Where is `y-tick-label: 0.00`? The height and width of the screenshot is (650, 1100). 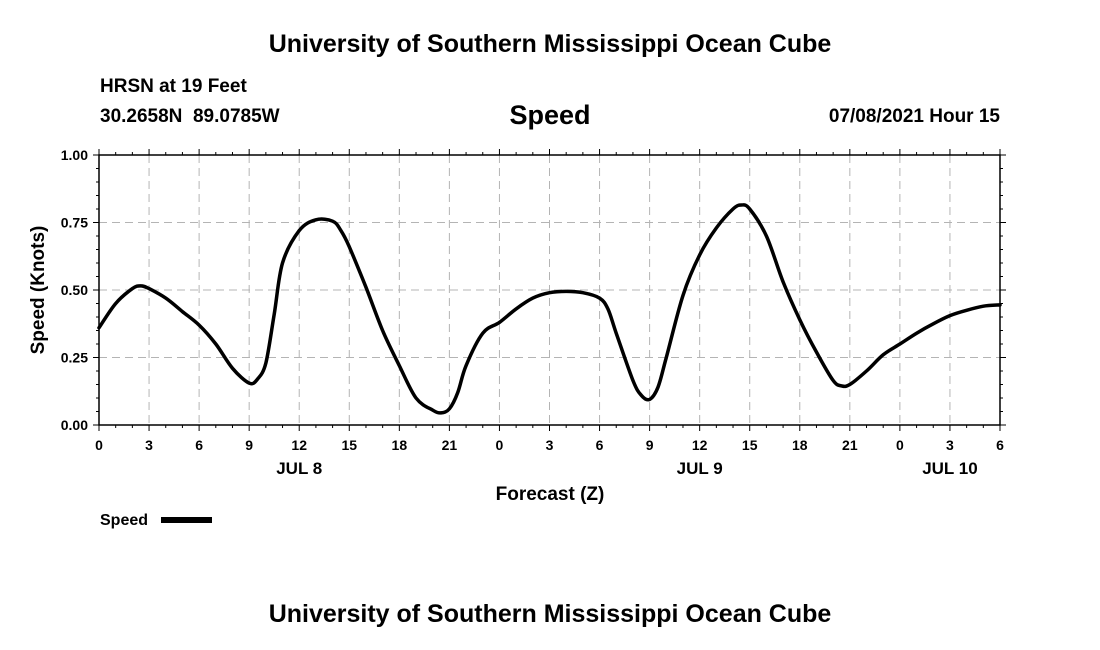 y-tick-label: 0.00 is located at coordinates (74, 425).